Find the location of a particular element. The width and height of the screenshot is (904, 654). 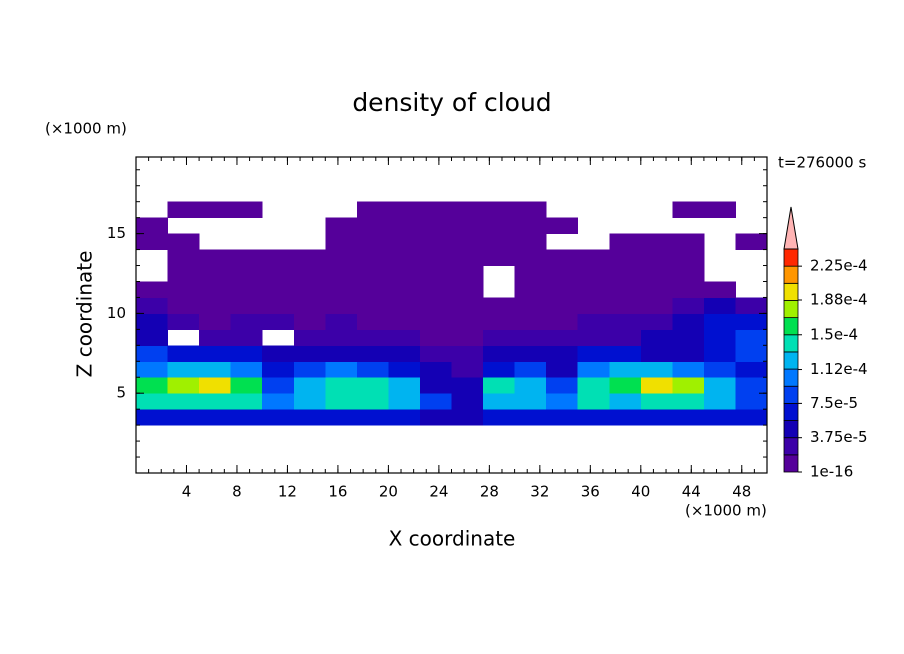

colorbar-tick-label: 1.12e-4 is located at coordinates (839, 369).